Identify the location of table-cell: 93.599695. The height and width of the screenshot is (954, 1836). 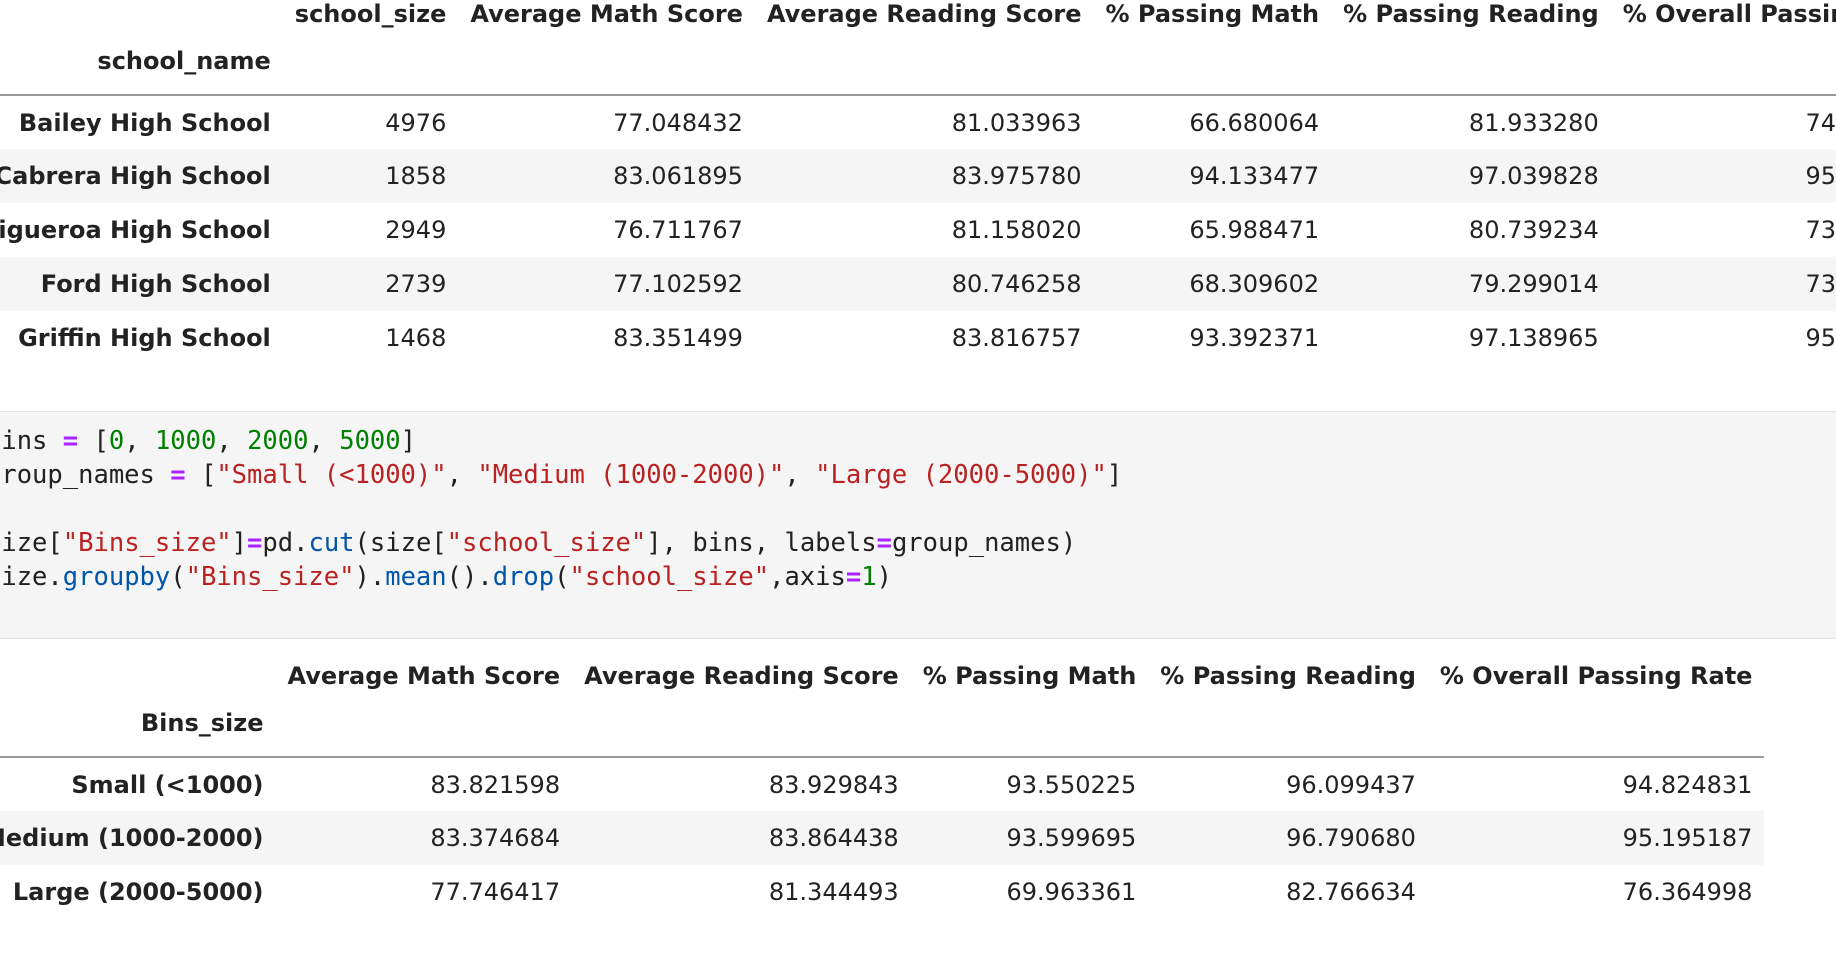
(1071, 838).